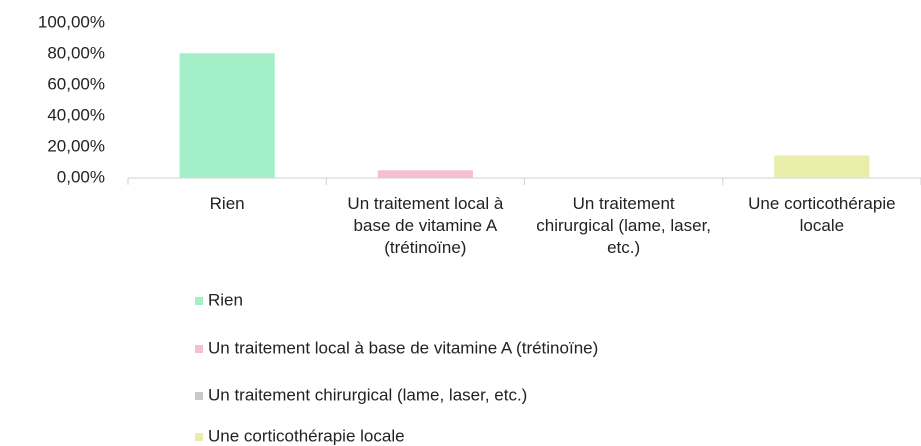 This screenshot has width=921, height=446. I want to click on legend-label: Une corticothérapie locale, so click(306, 435).